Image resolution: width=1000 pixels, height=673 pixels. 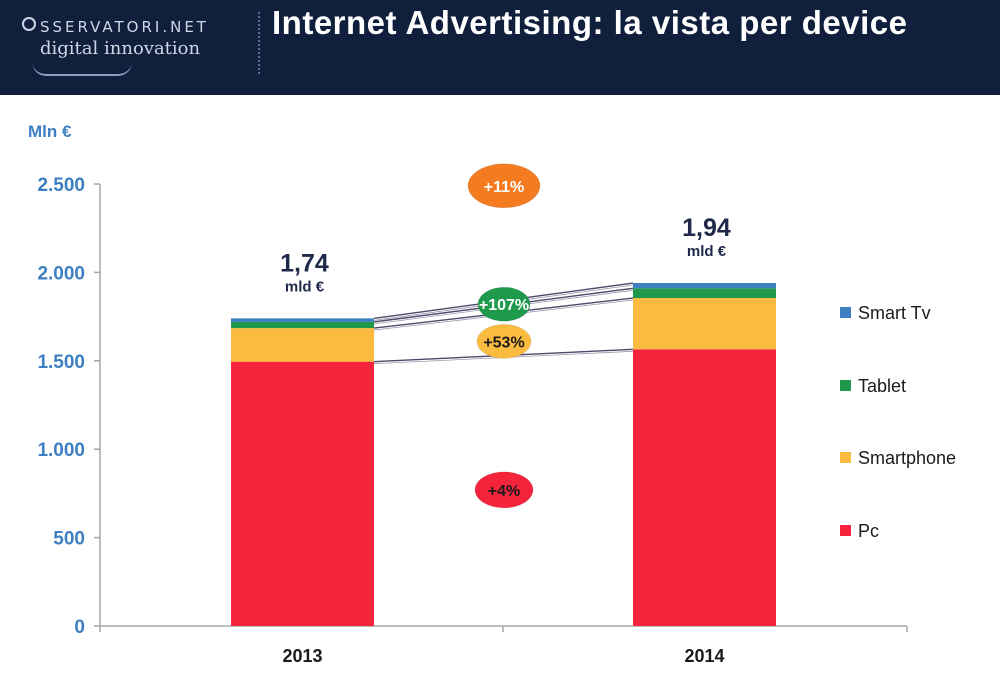 I want to click on growth-badge-label: +107%, so click(x=504, y=305).